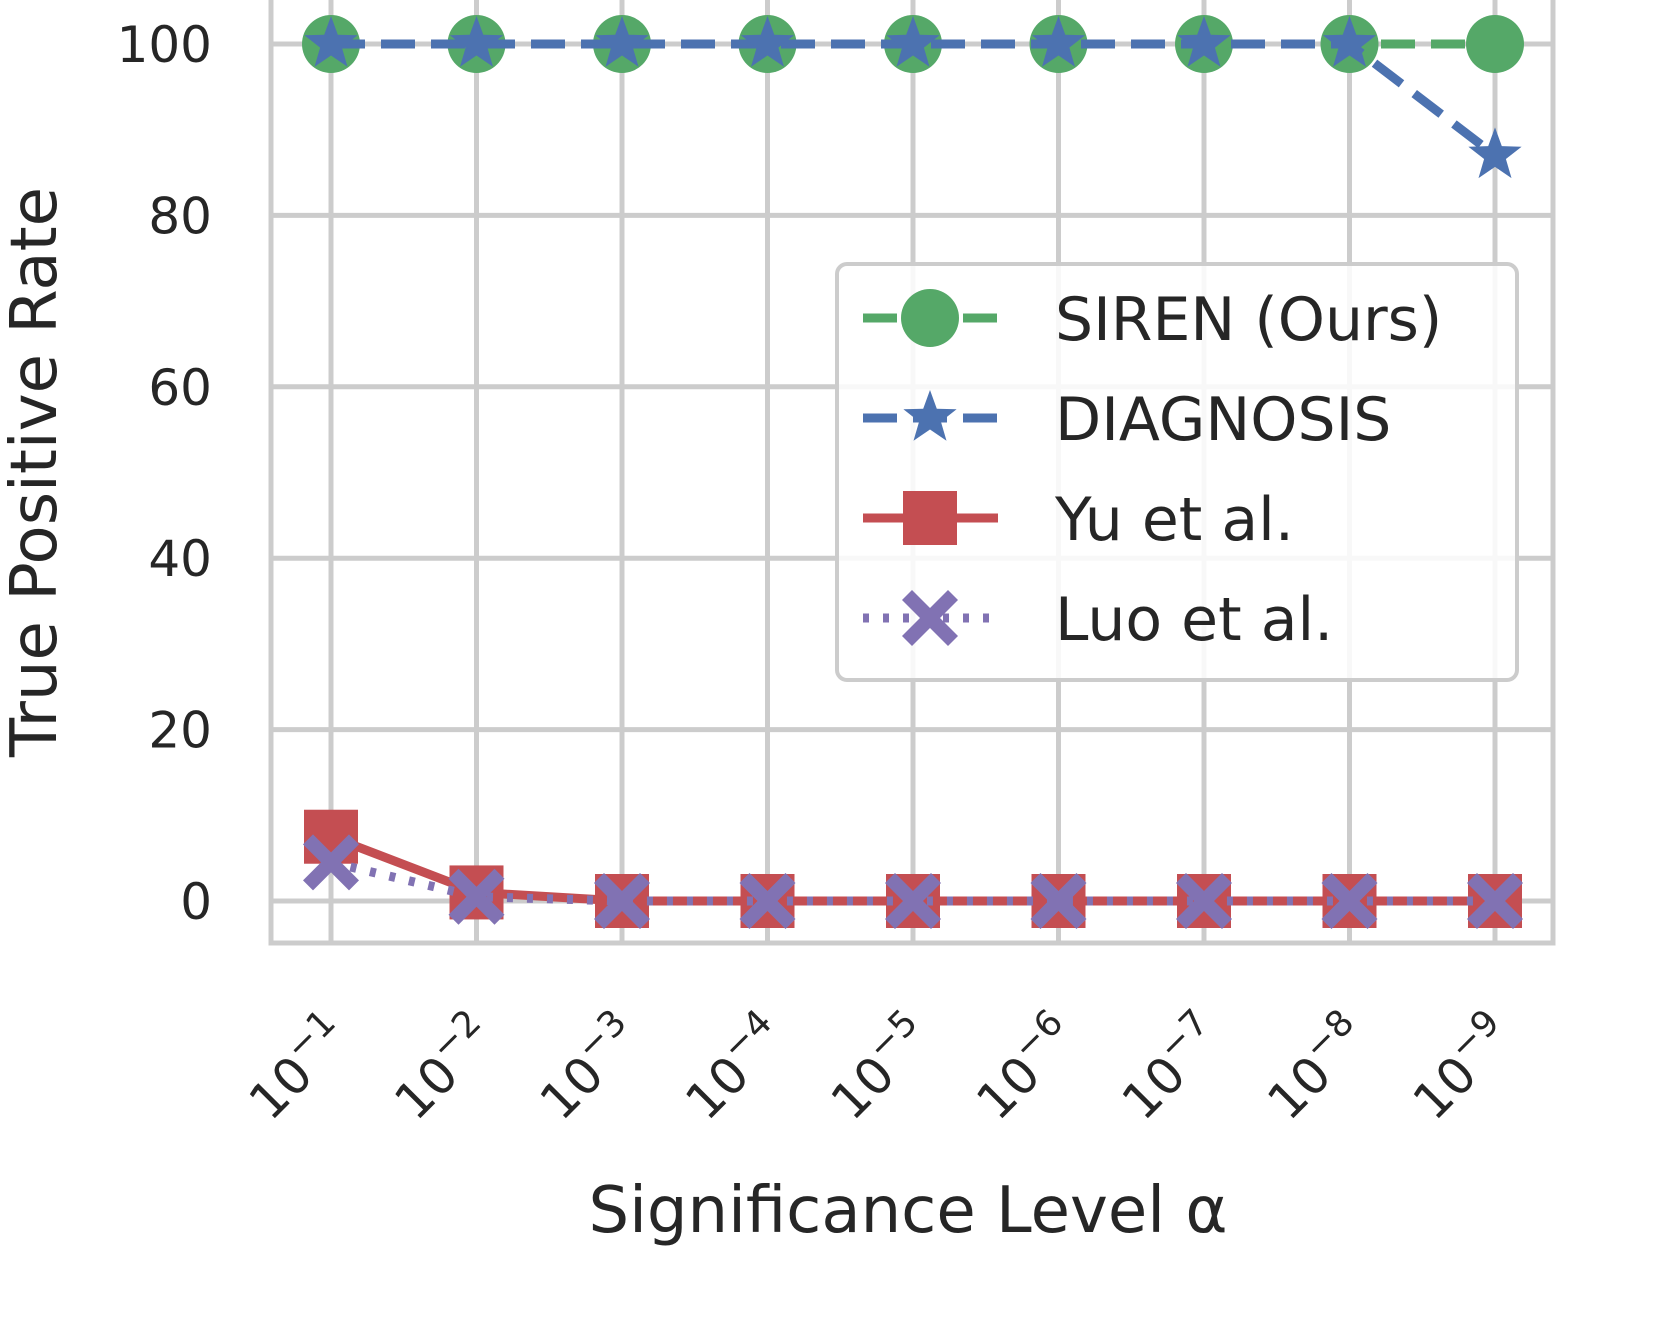 Image resolution: width=1663 pixels, height=1333 pixels. What do you see at coordinates (907, 1211) in the screenshot?
I see `x-axis-label: Significance Level α` at bounding box center [907, 1211].